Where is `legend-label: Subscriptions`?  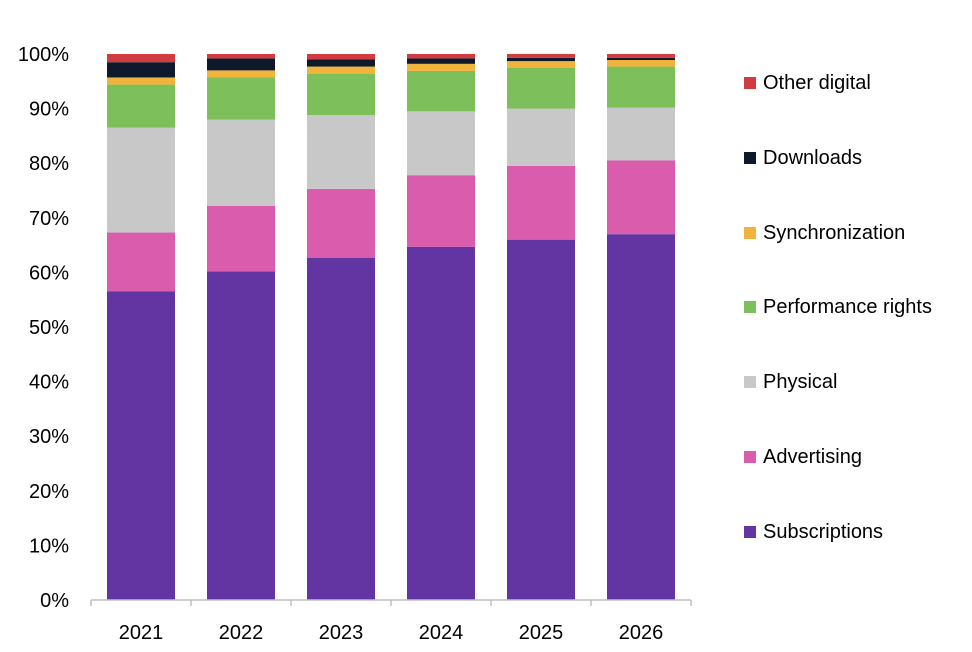 legend-label: Subscriptions is located at coordinates (823, 531).